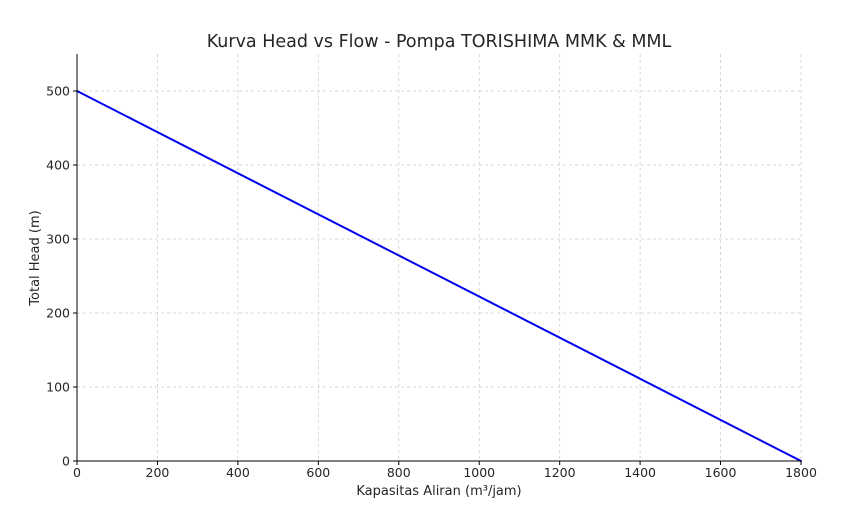  I want to click on x-tick-label: 1200, so click(560, 472).